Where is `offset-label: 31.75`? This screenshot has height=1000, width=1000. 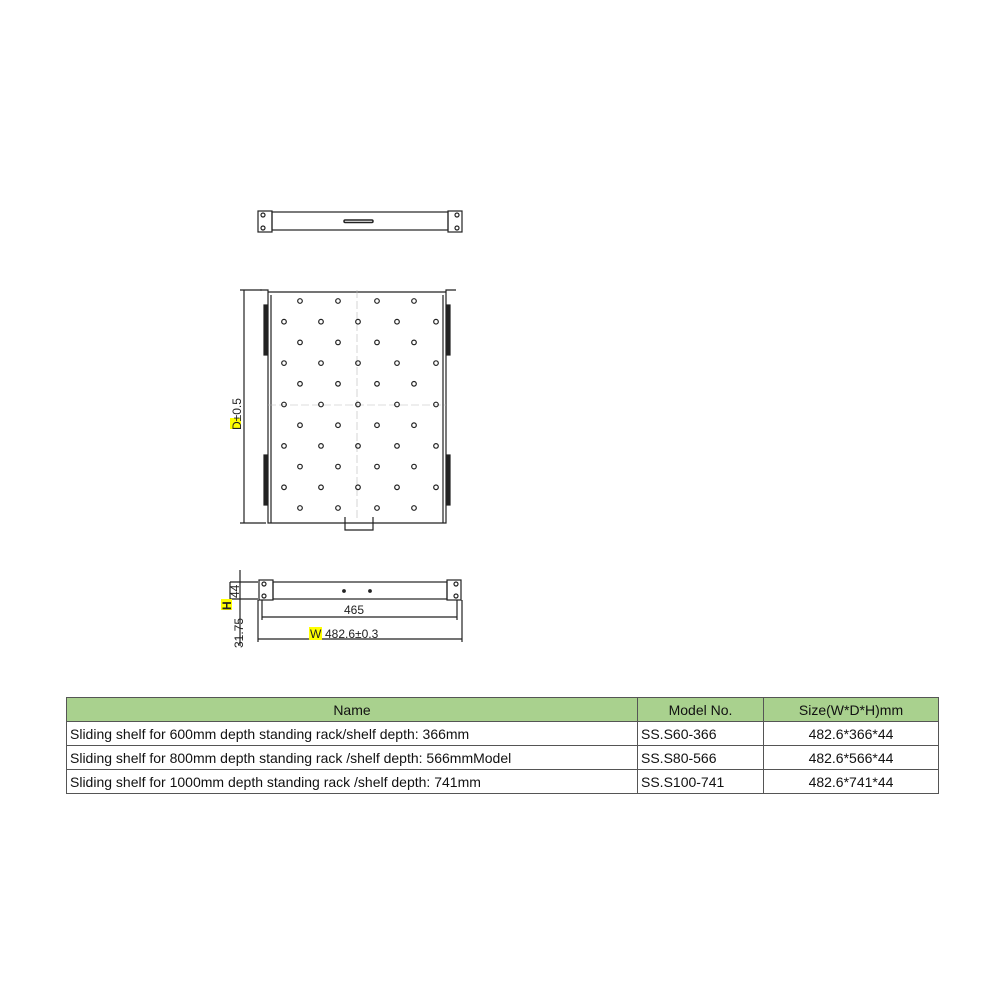 offset-label: 31.75 is located at coordinates (239, 633).